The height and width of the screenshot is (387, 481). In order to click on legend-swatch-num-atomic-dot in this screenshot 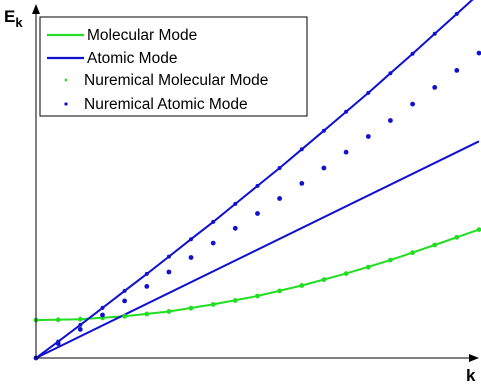, I will do `click(66, 104)`.